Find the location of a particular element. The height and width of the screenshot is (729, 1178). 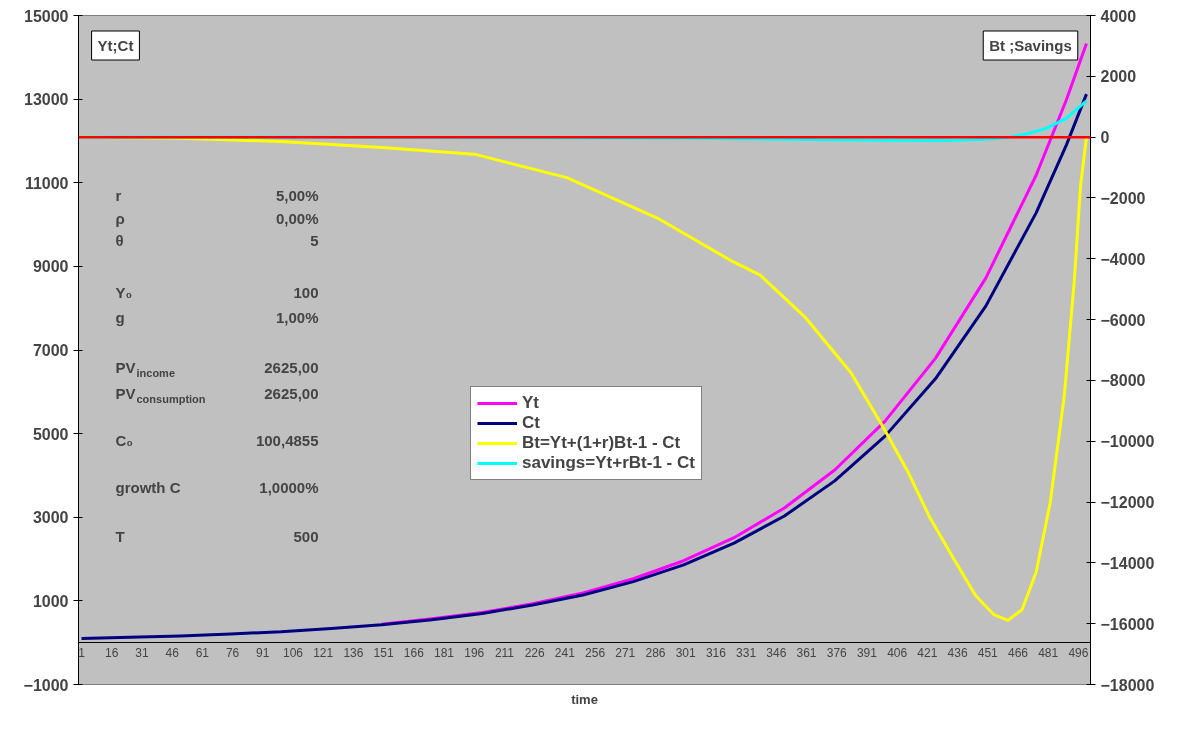

x-tick-label: 226 is located at coordinates (534, 652).